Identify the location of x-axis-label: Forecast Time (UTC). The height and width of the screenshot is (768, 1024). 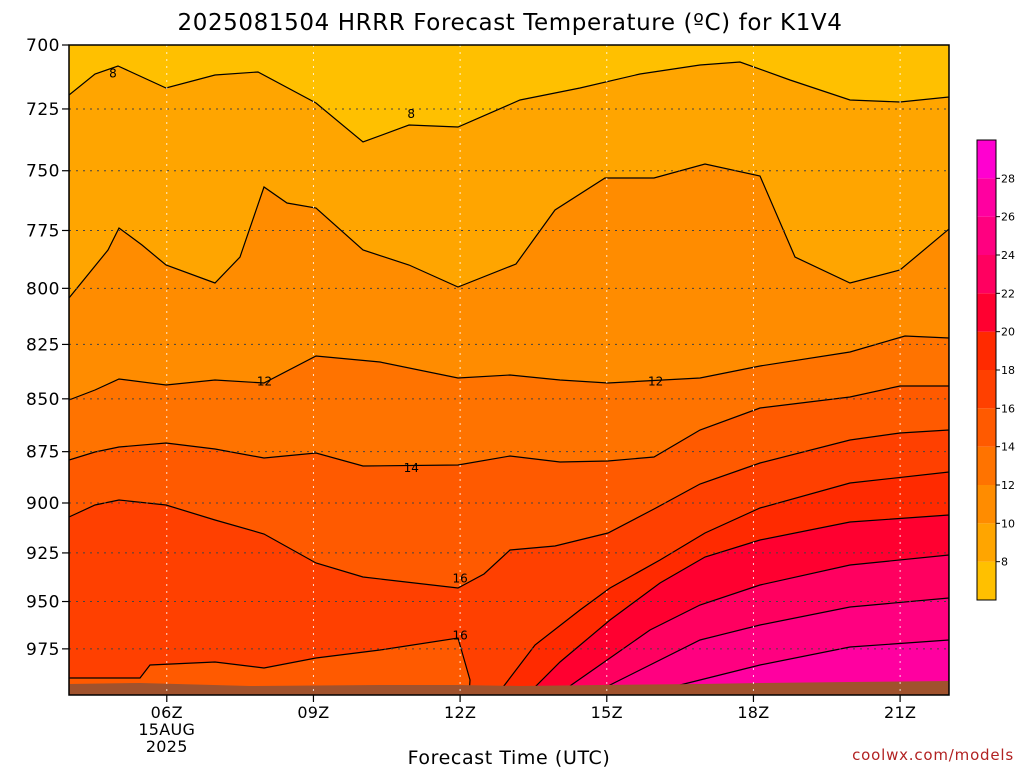
(509, 757).